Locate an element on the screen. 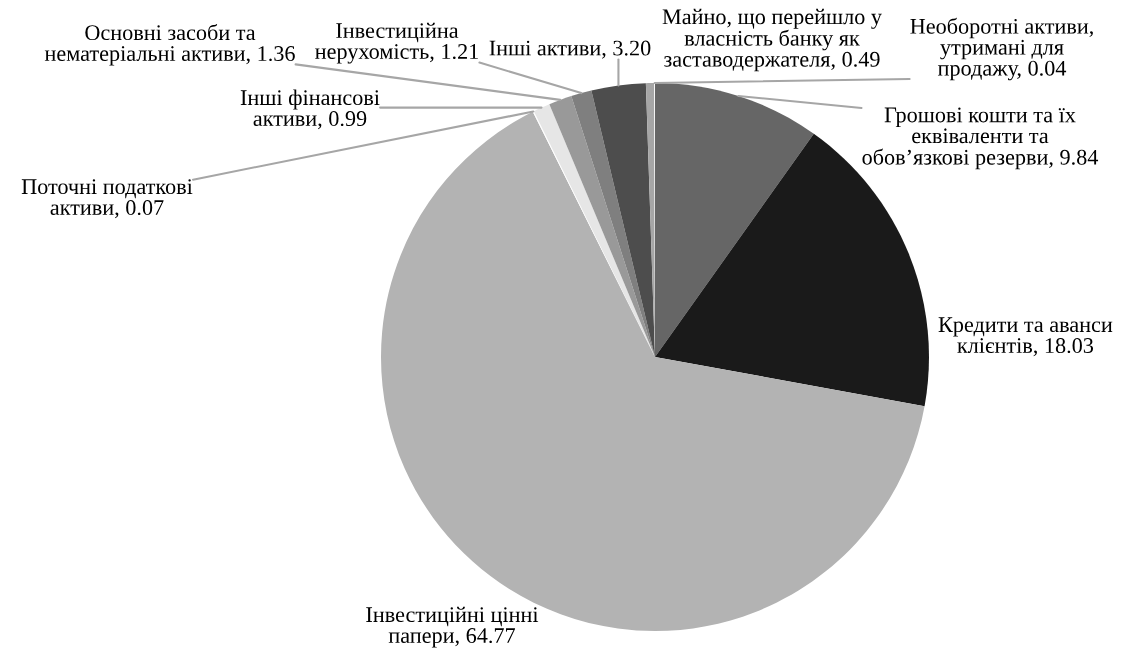 This screenshot has width=1128, height=655. slice-label: Поточні податкові активи, 0.07 is located at coordinates (107, 199).